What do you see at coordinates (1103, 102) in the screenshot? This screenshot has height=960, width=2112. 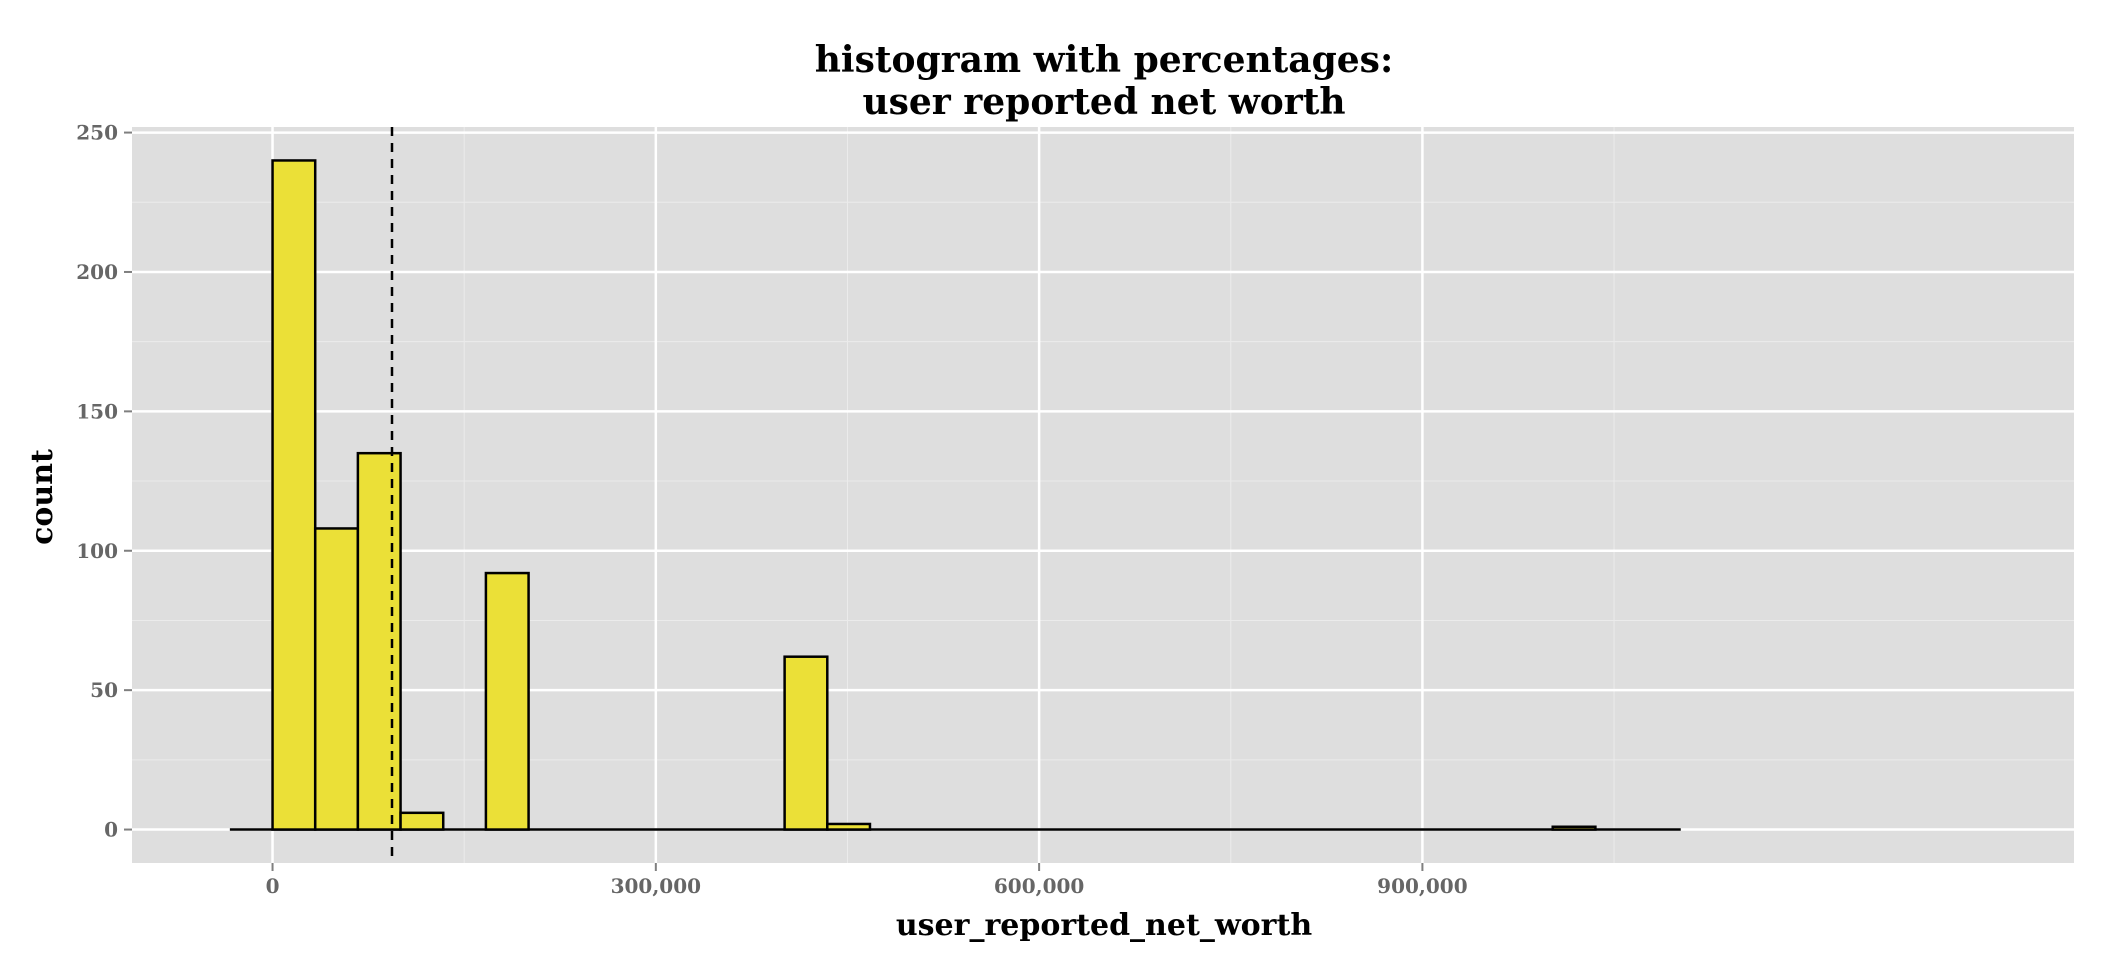 I see `chart-title-line-2: user reported net worth` at bounding box center [1103, 102].